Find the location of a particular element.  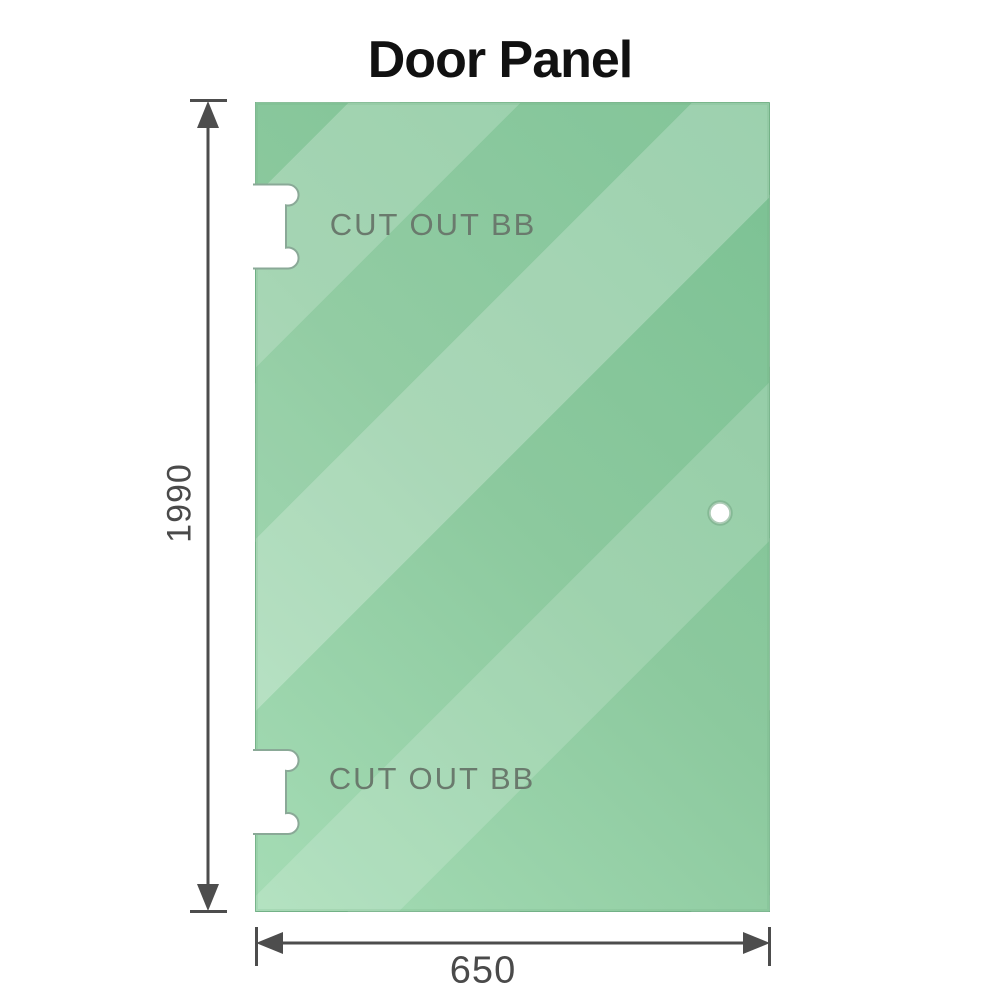

cutout-label-bottom: CUT OUT BB is located at coordinates (432, 778).